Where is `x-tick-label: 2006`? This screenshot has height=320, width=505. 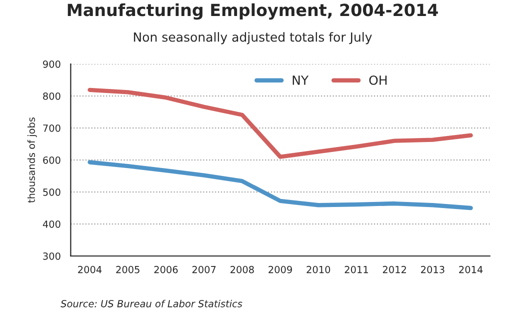 x-tick-label: 2006 is located at coordinates (166, 270).